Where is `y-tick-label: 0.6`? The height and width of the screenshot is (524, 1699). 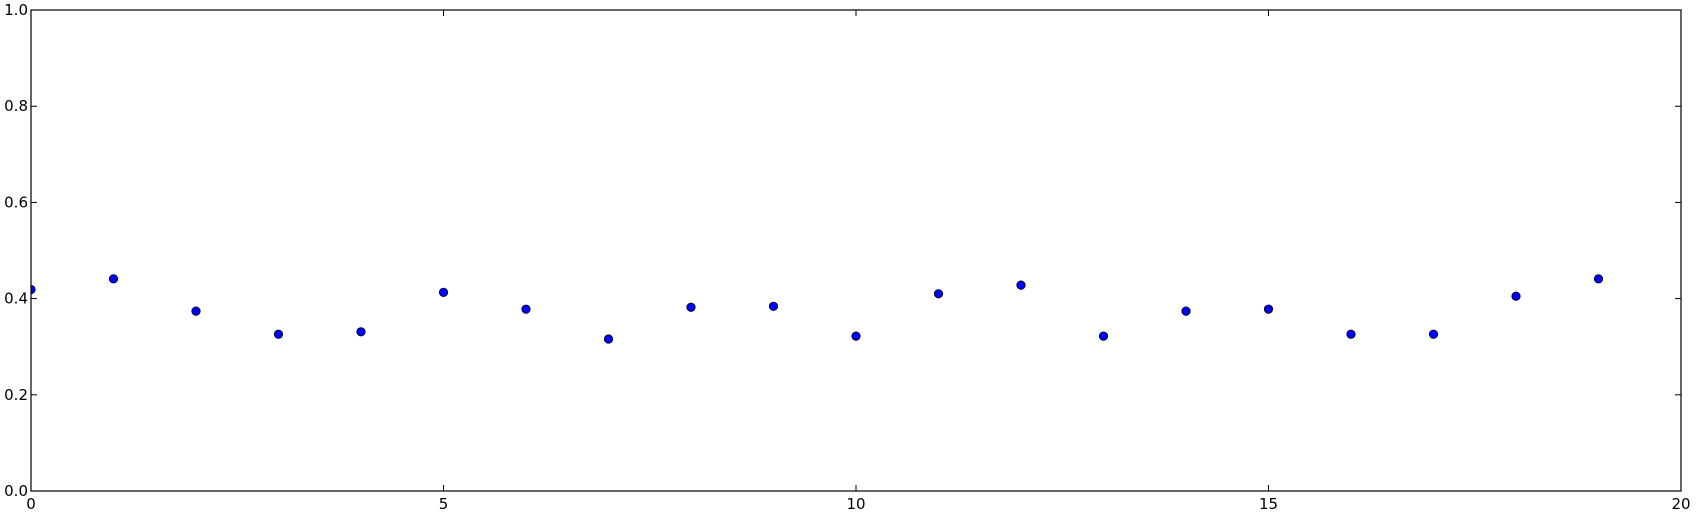 y-tick-label: 0.6 is located at coordinates (16, 202).